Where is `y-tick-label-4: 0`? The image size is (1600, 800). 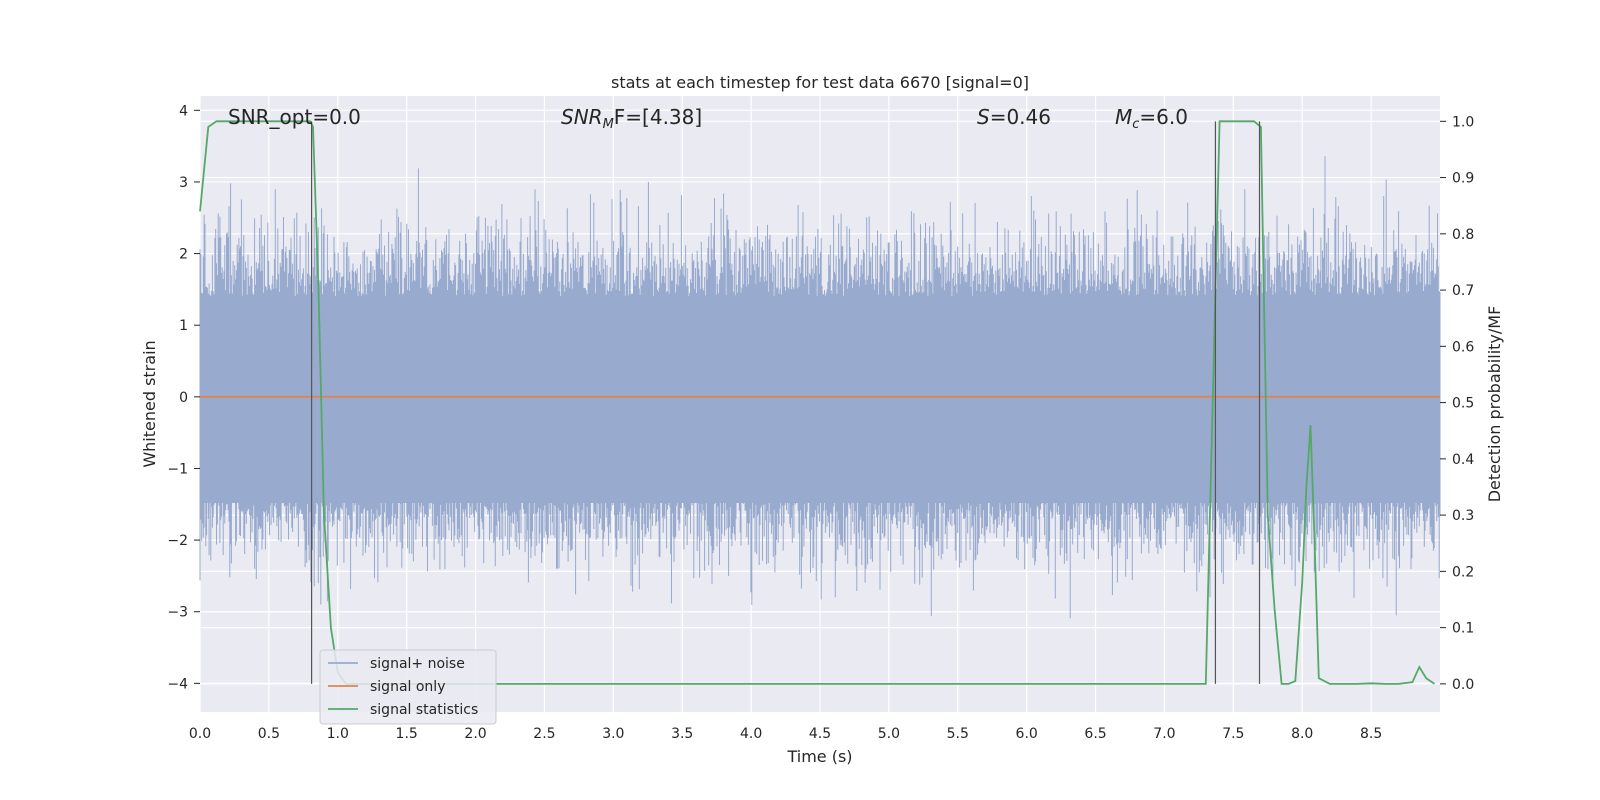 y-tick-label-4: 0 is located at coordinates (183, 398).